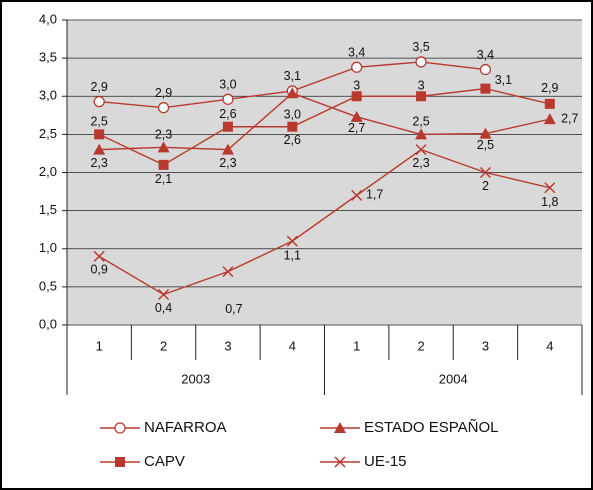 This screenshot has width=593, height=490. Describe the element at coordinates (431, 427) in the screenshot. I see `legend-label: ESTADO ESPAÑOL` at that location.